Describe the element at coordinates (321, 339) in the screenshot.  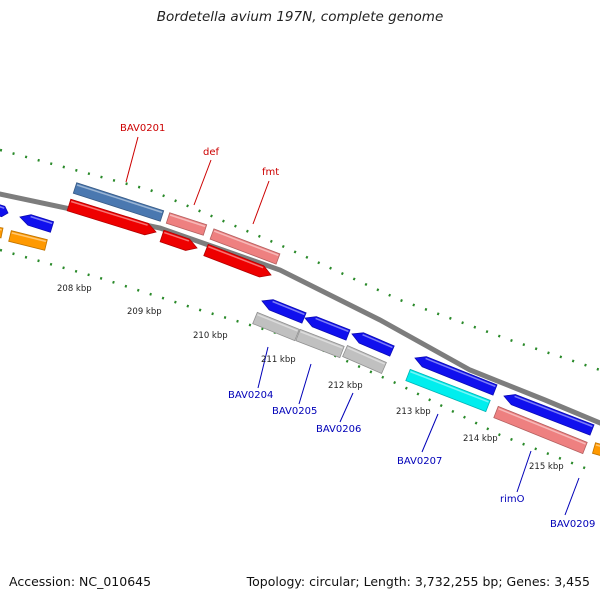
I see `grey-cds-bav0205-highlight` at that location.